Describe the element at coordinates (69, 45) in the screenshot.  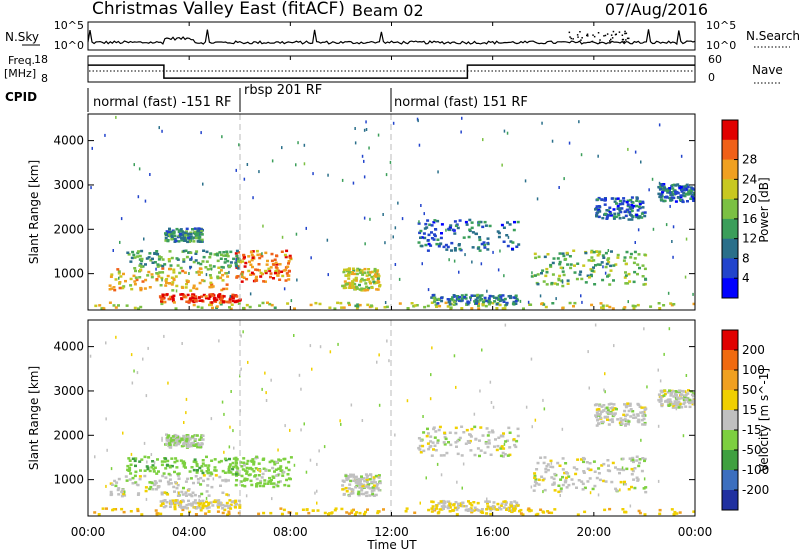
I see `sky-tick-bottom: 10^0` at that location.